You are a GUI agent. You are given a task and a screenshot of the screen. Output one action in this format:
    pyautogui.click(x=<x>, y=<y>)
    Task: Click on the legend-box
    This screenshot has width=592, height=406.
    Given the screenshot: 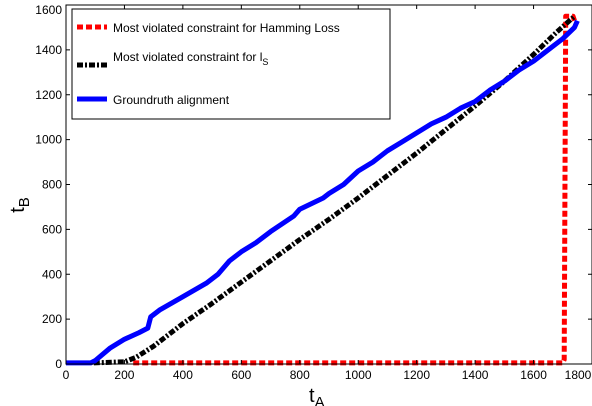 What is the action you would take?
    pyautogui.click(x=231, y=64)
    